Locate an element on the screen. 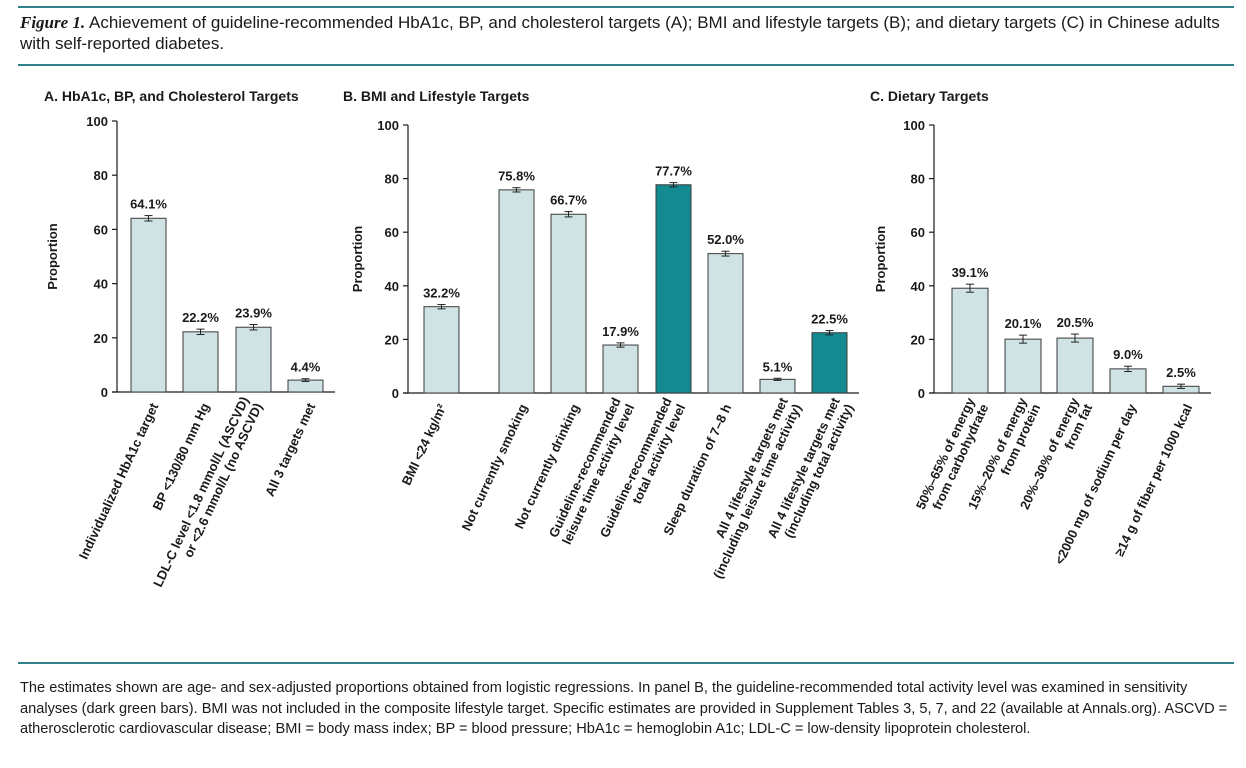 Image resolution: width=1246 pixels, height=768 pixels. panel-b-y-tick-label: 20 is located at coordinates (392, 339).